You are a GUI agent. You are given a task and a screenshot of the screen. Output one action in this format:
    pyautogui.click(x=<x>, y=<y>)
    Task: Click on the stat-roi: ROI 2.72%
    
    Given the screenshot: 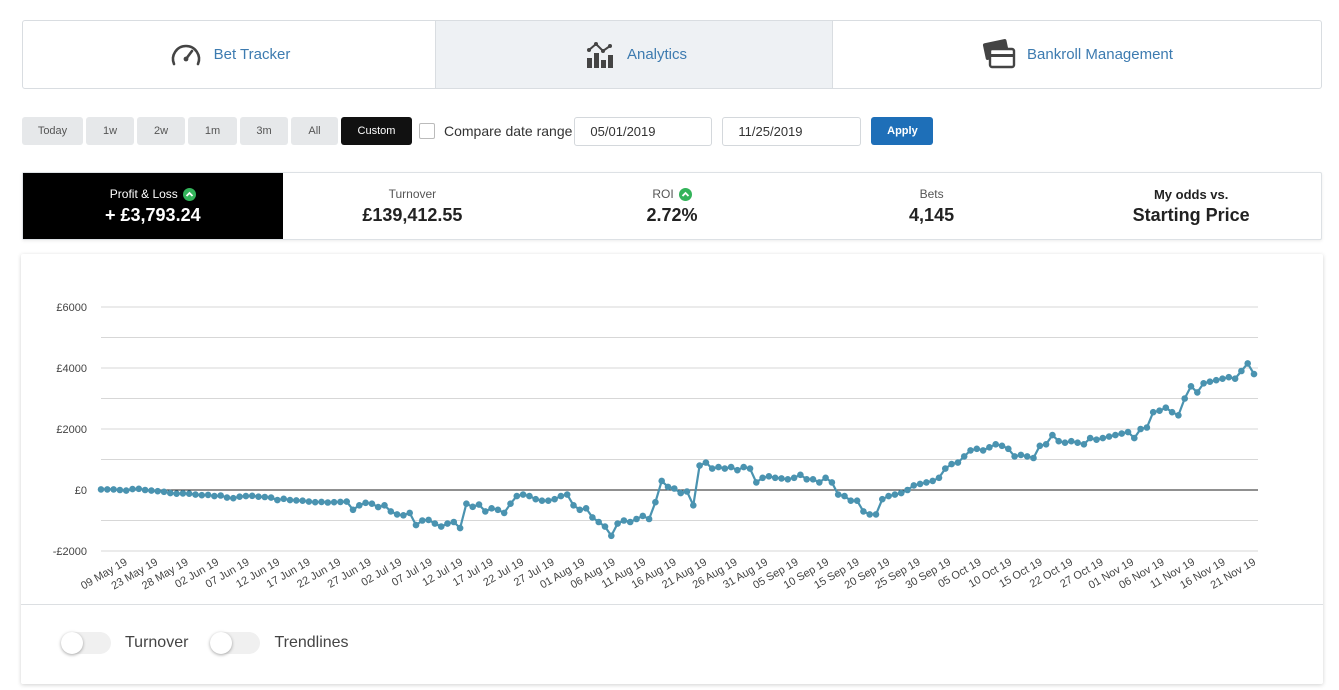 What is the action you would take?
    pyautogui.click(x=672, y=206)
    